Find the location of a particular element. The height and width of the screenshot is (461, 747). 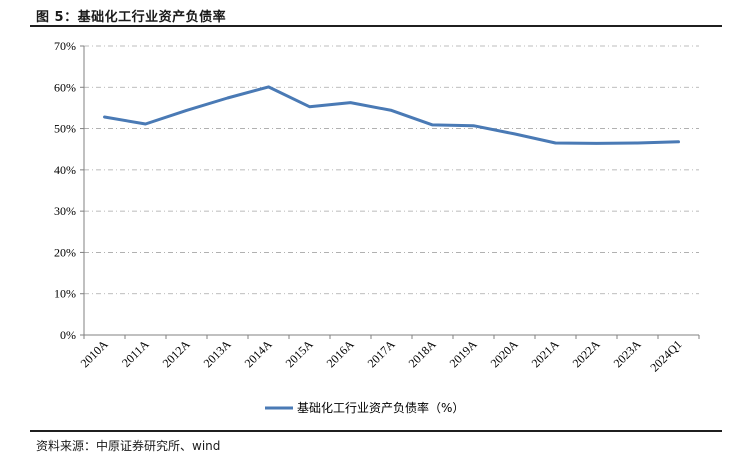

x-tick-label: 2017A is located at coordinates (381, 353).